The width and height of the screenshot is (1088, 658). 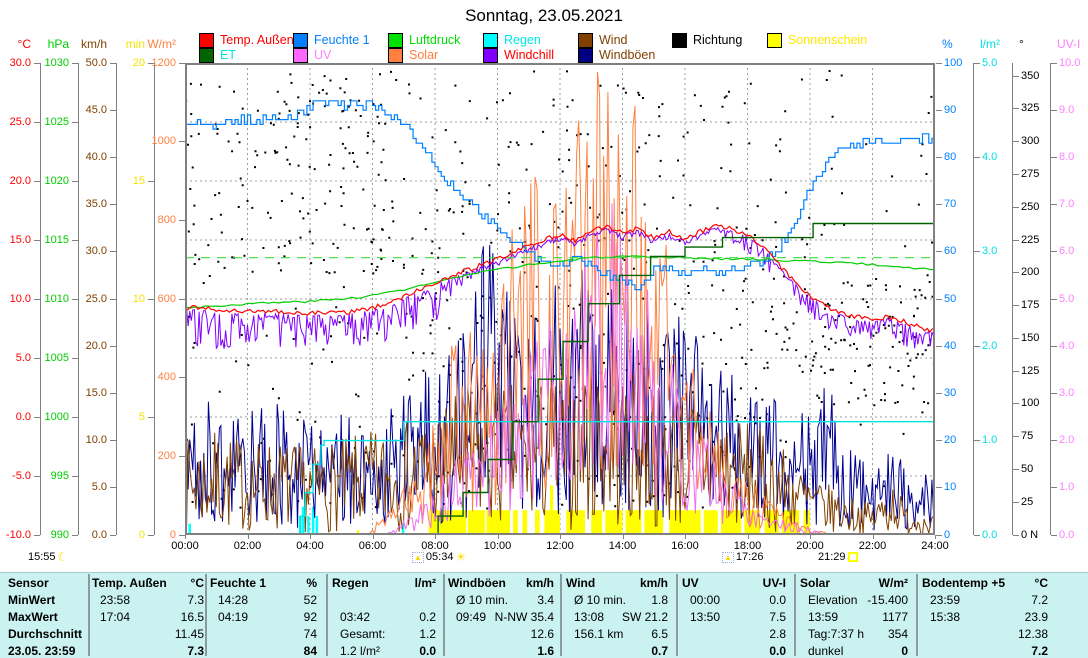 I want to click on legend-item-windchill: Windchill, so click(x=518, y=55).